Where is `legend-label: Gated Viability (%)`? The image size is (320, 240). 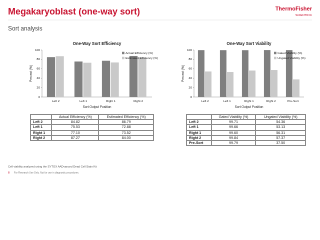
legend-label: Gated Viability (%) is located at coordinates (290, 53).